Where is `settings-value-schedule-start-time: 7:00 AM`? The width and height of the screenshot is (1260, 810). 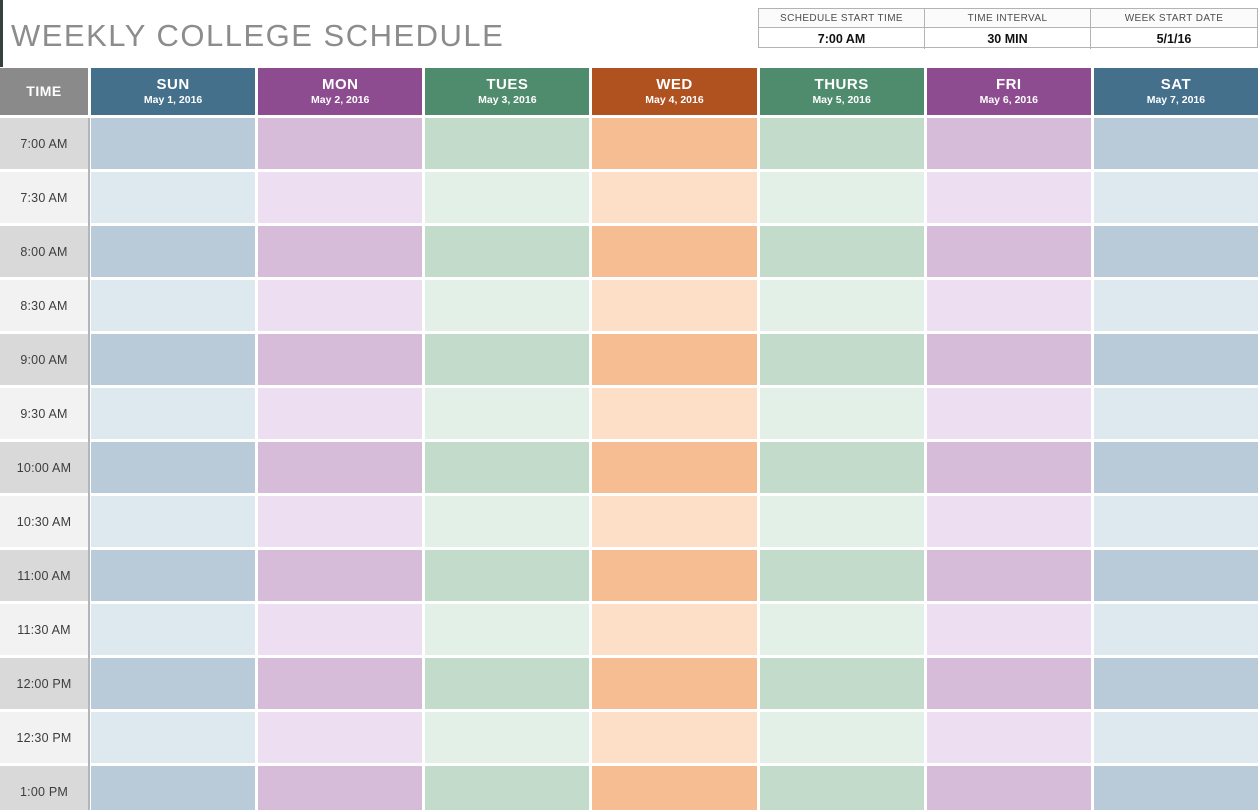
settings-value-schedule-start-time: 7:00 AM is located at coordinates (842, 38).